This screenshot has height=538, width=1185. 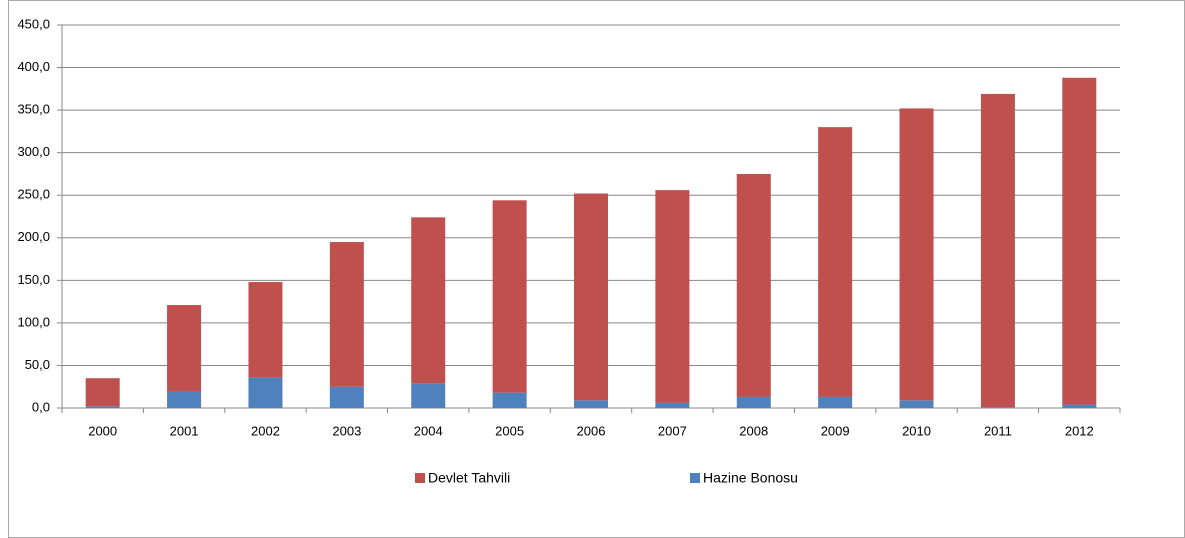 I want to click on y-tick-label: 0,0, so click(x=41, y=406).